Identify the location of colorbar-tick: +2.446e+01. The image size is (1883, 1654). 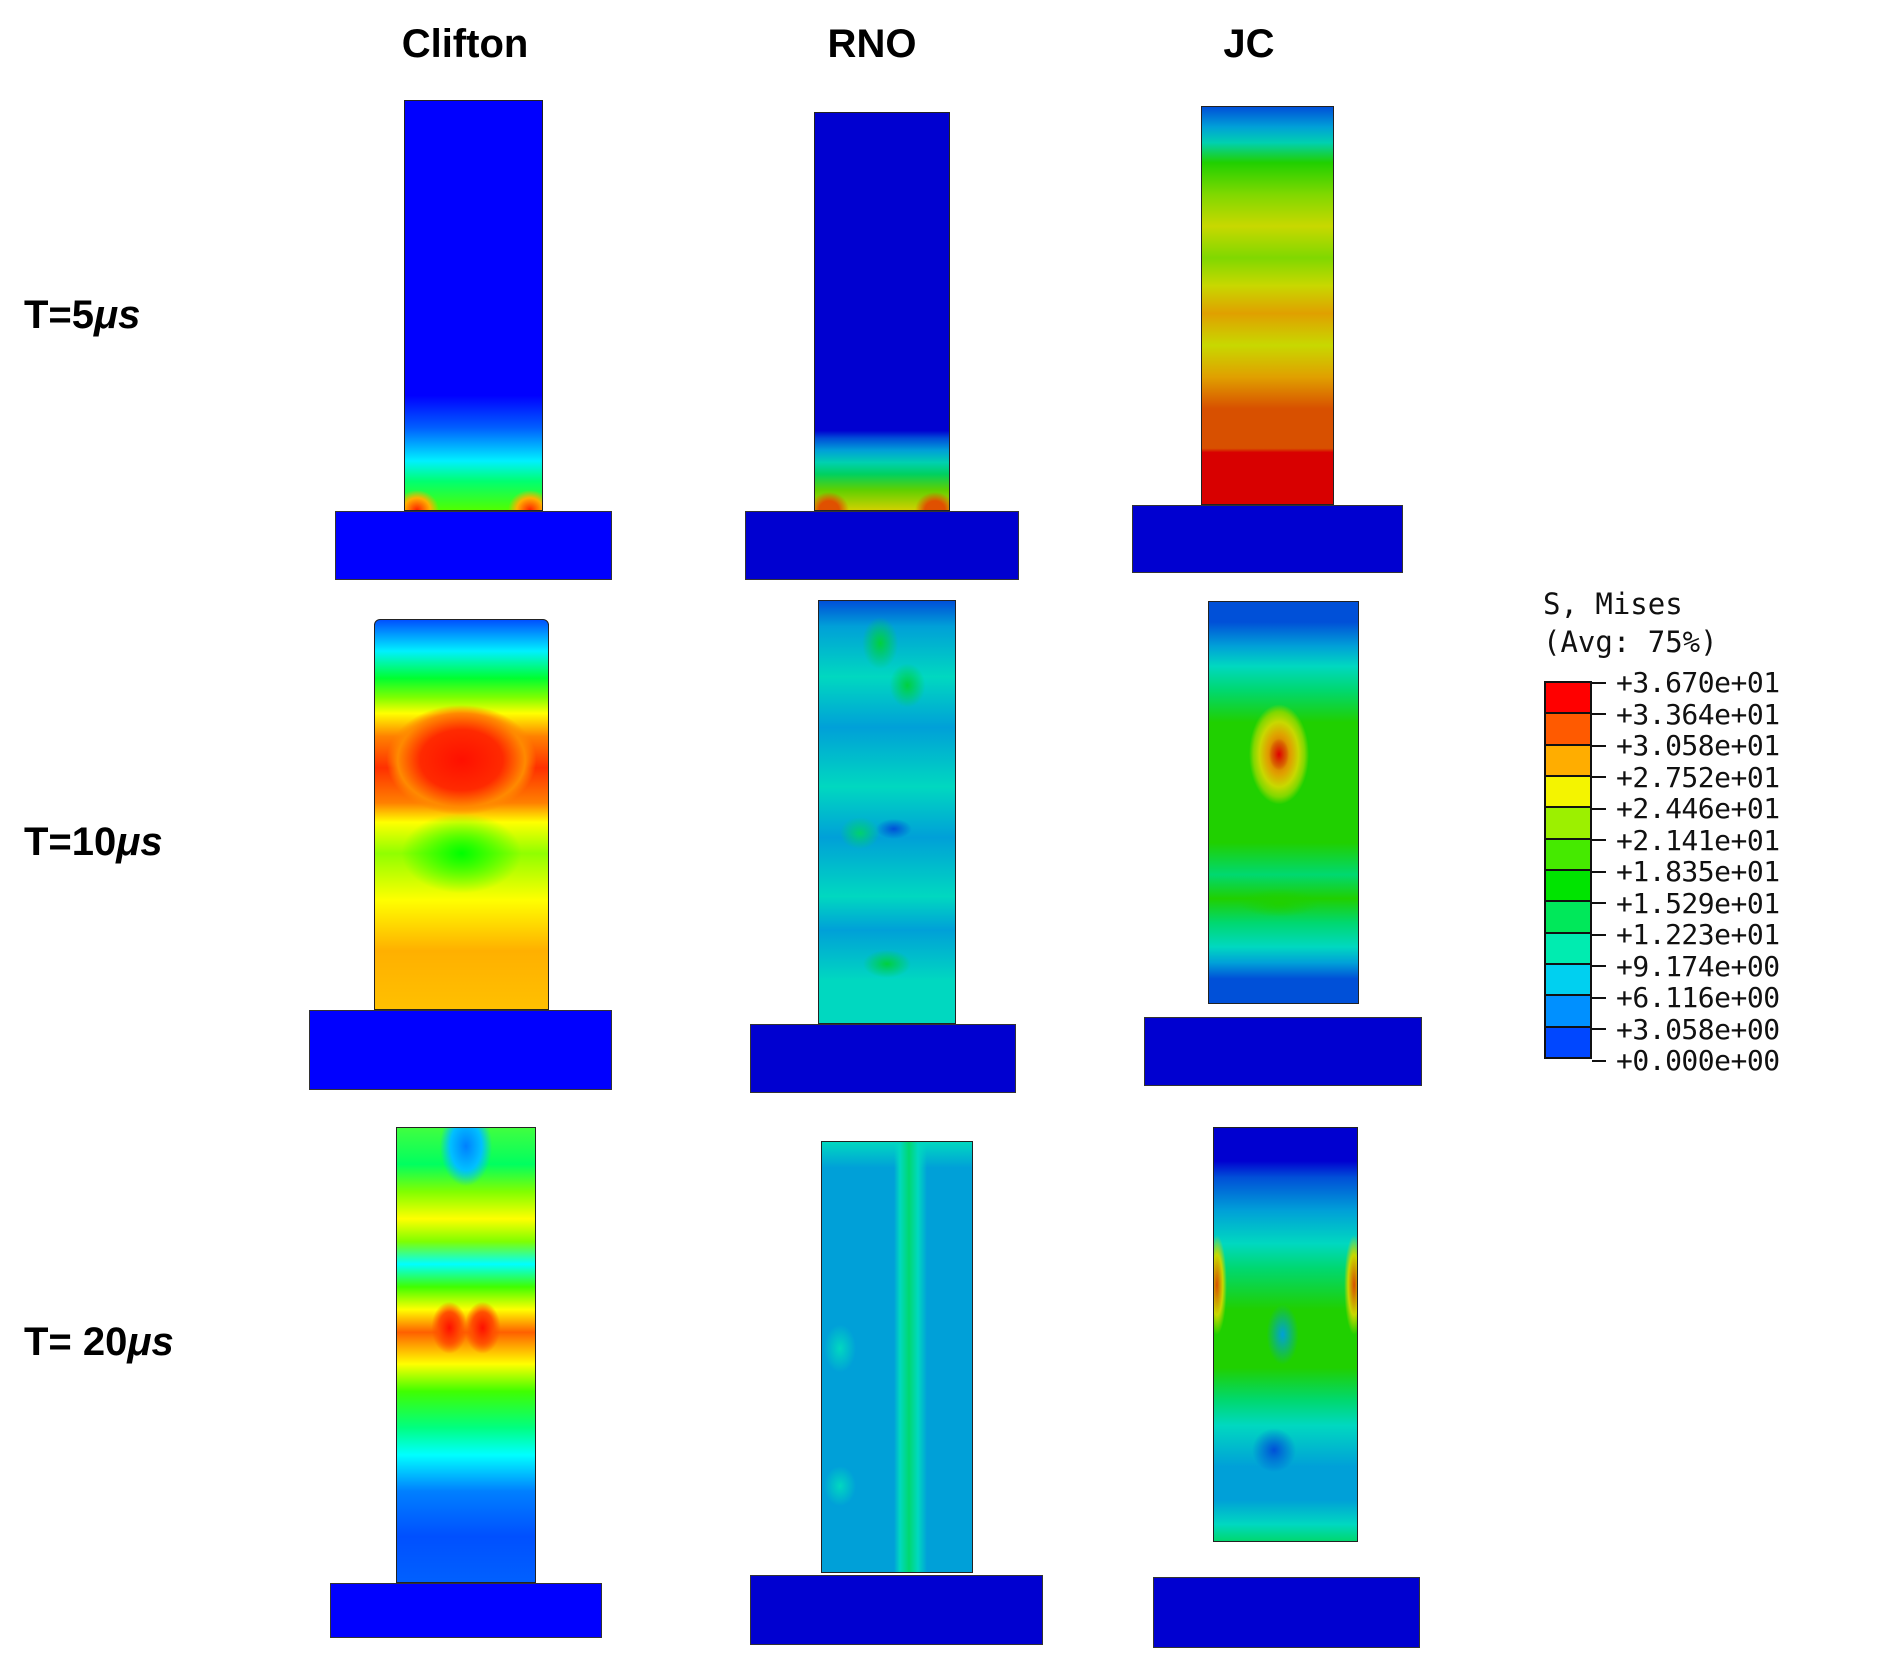
(1686, 809).